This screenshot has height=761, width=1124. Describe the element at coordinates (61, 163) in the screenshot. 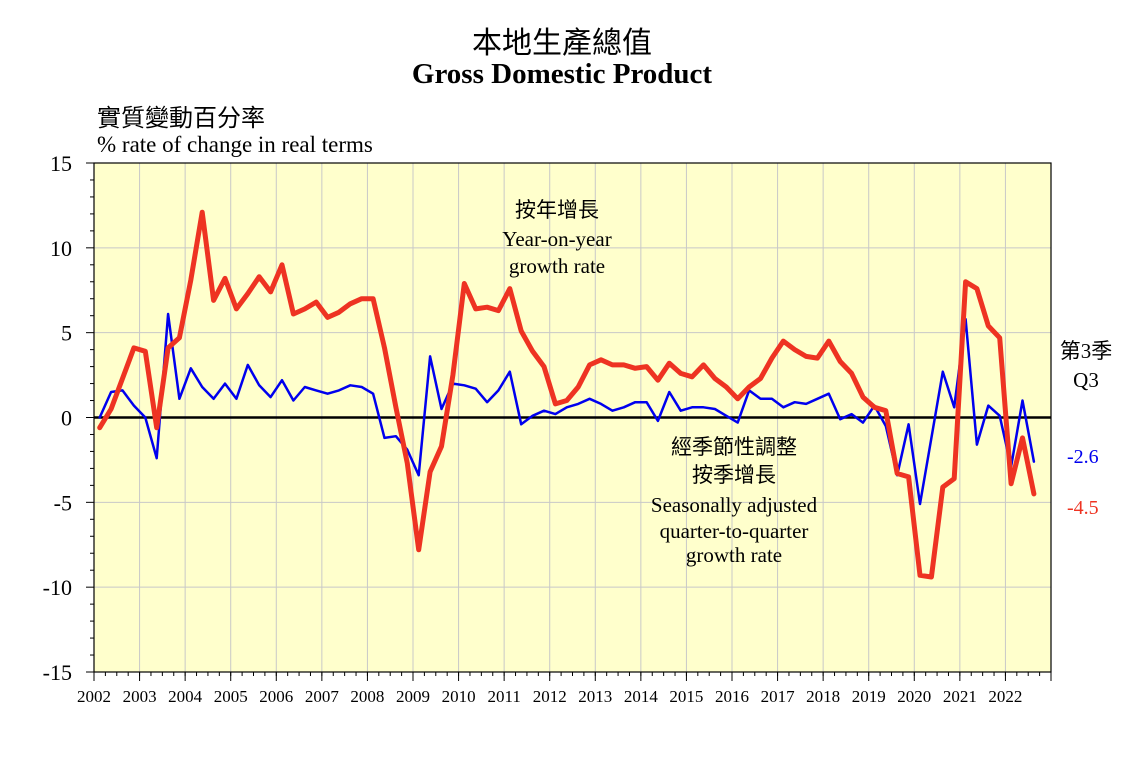

I see `y-tick-label: 15` at that location.